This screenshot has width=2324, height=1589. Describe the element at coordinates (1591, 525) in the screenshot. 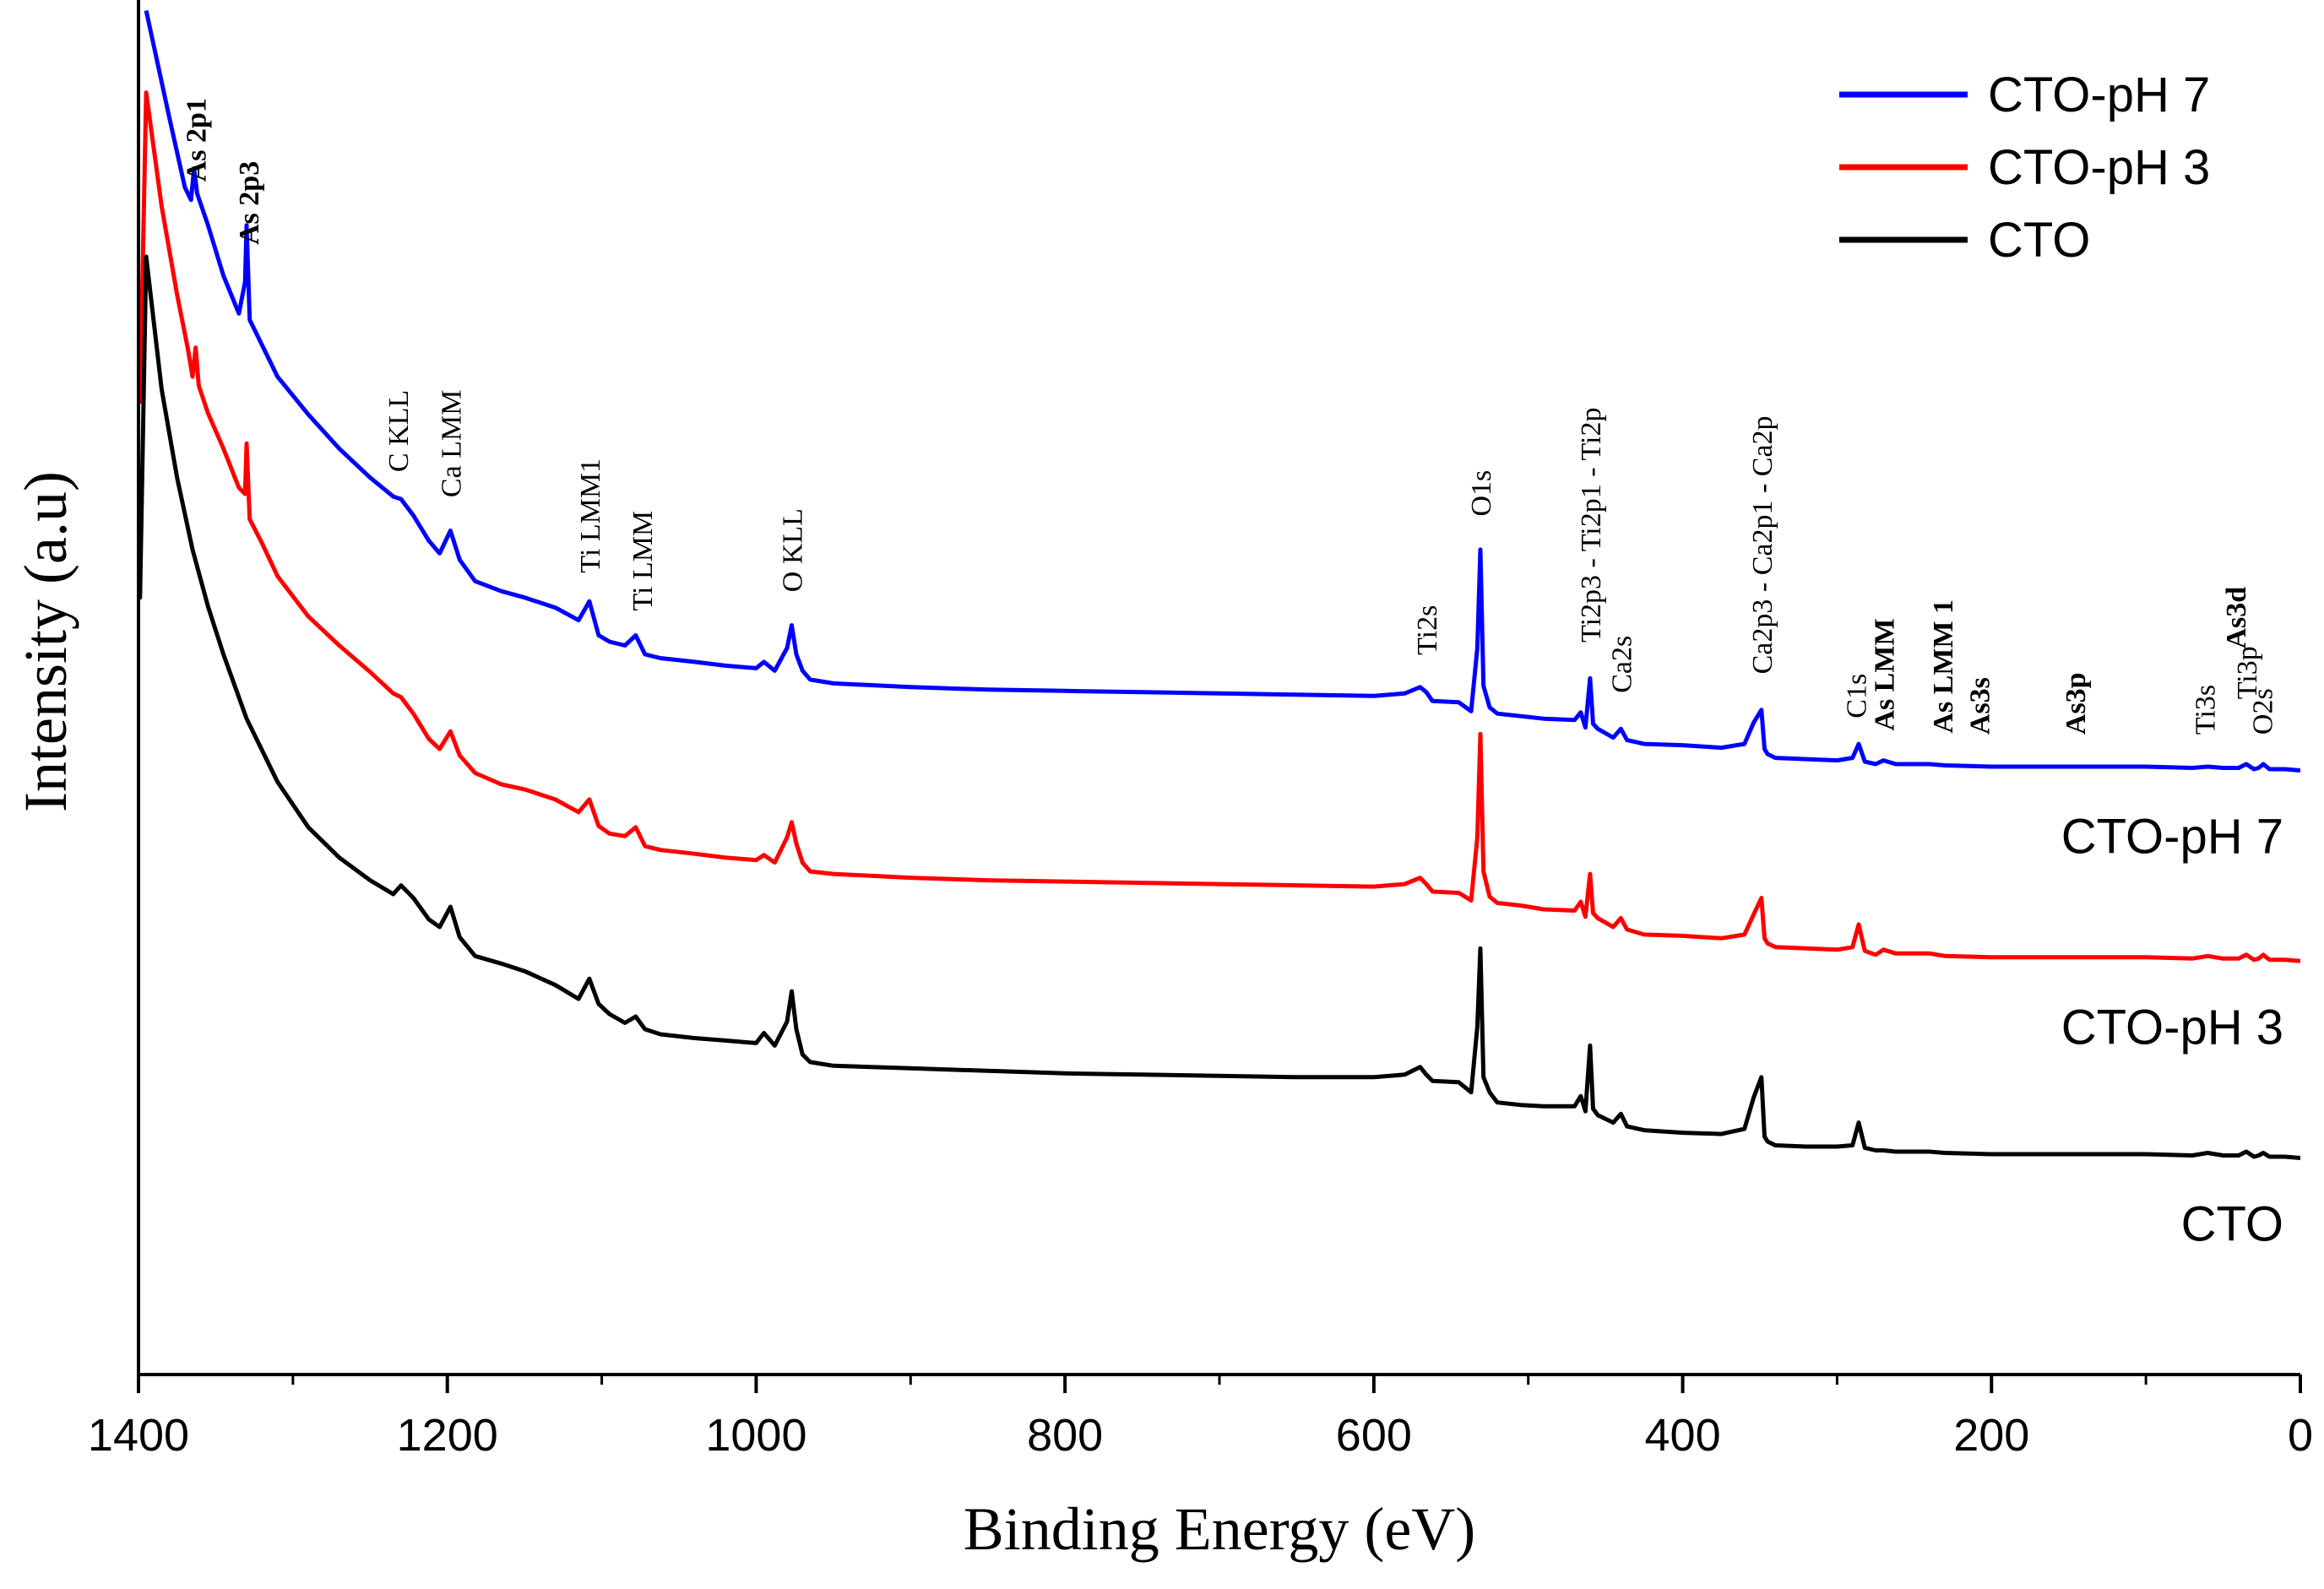

I see `peak-label: Ti2p3 - Ti2p1 - Ti2p` at that location.